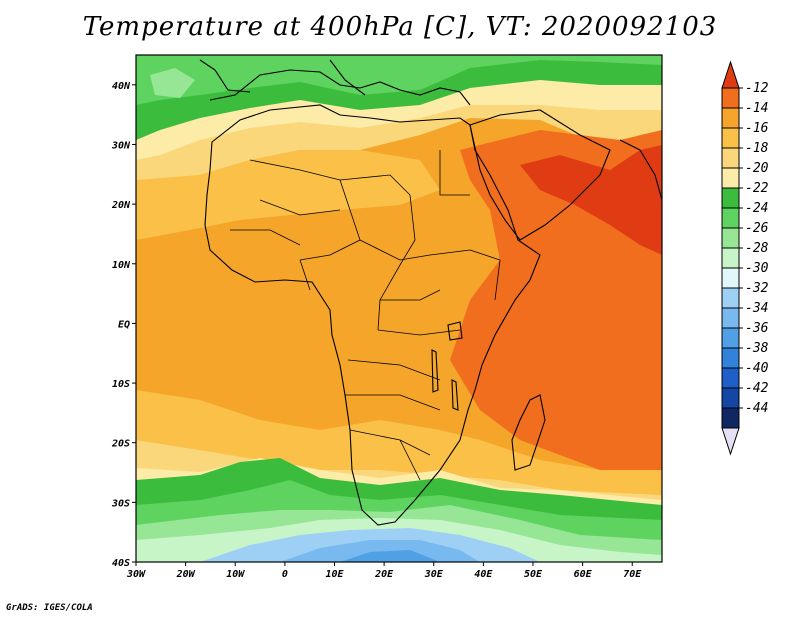  I want to click on colorbar-label: -34, so click(756, 308).